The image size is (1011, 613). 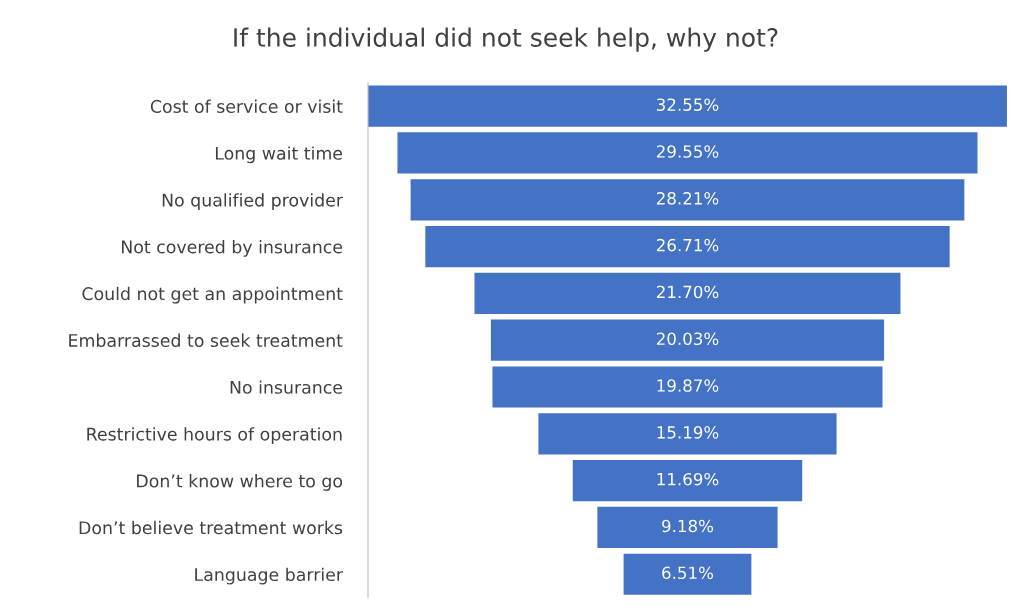 What do you see at coordinates (286, 387) in the screenshot?
I see `category-label: No insurance` at bounding box center [286, 387].